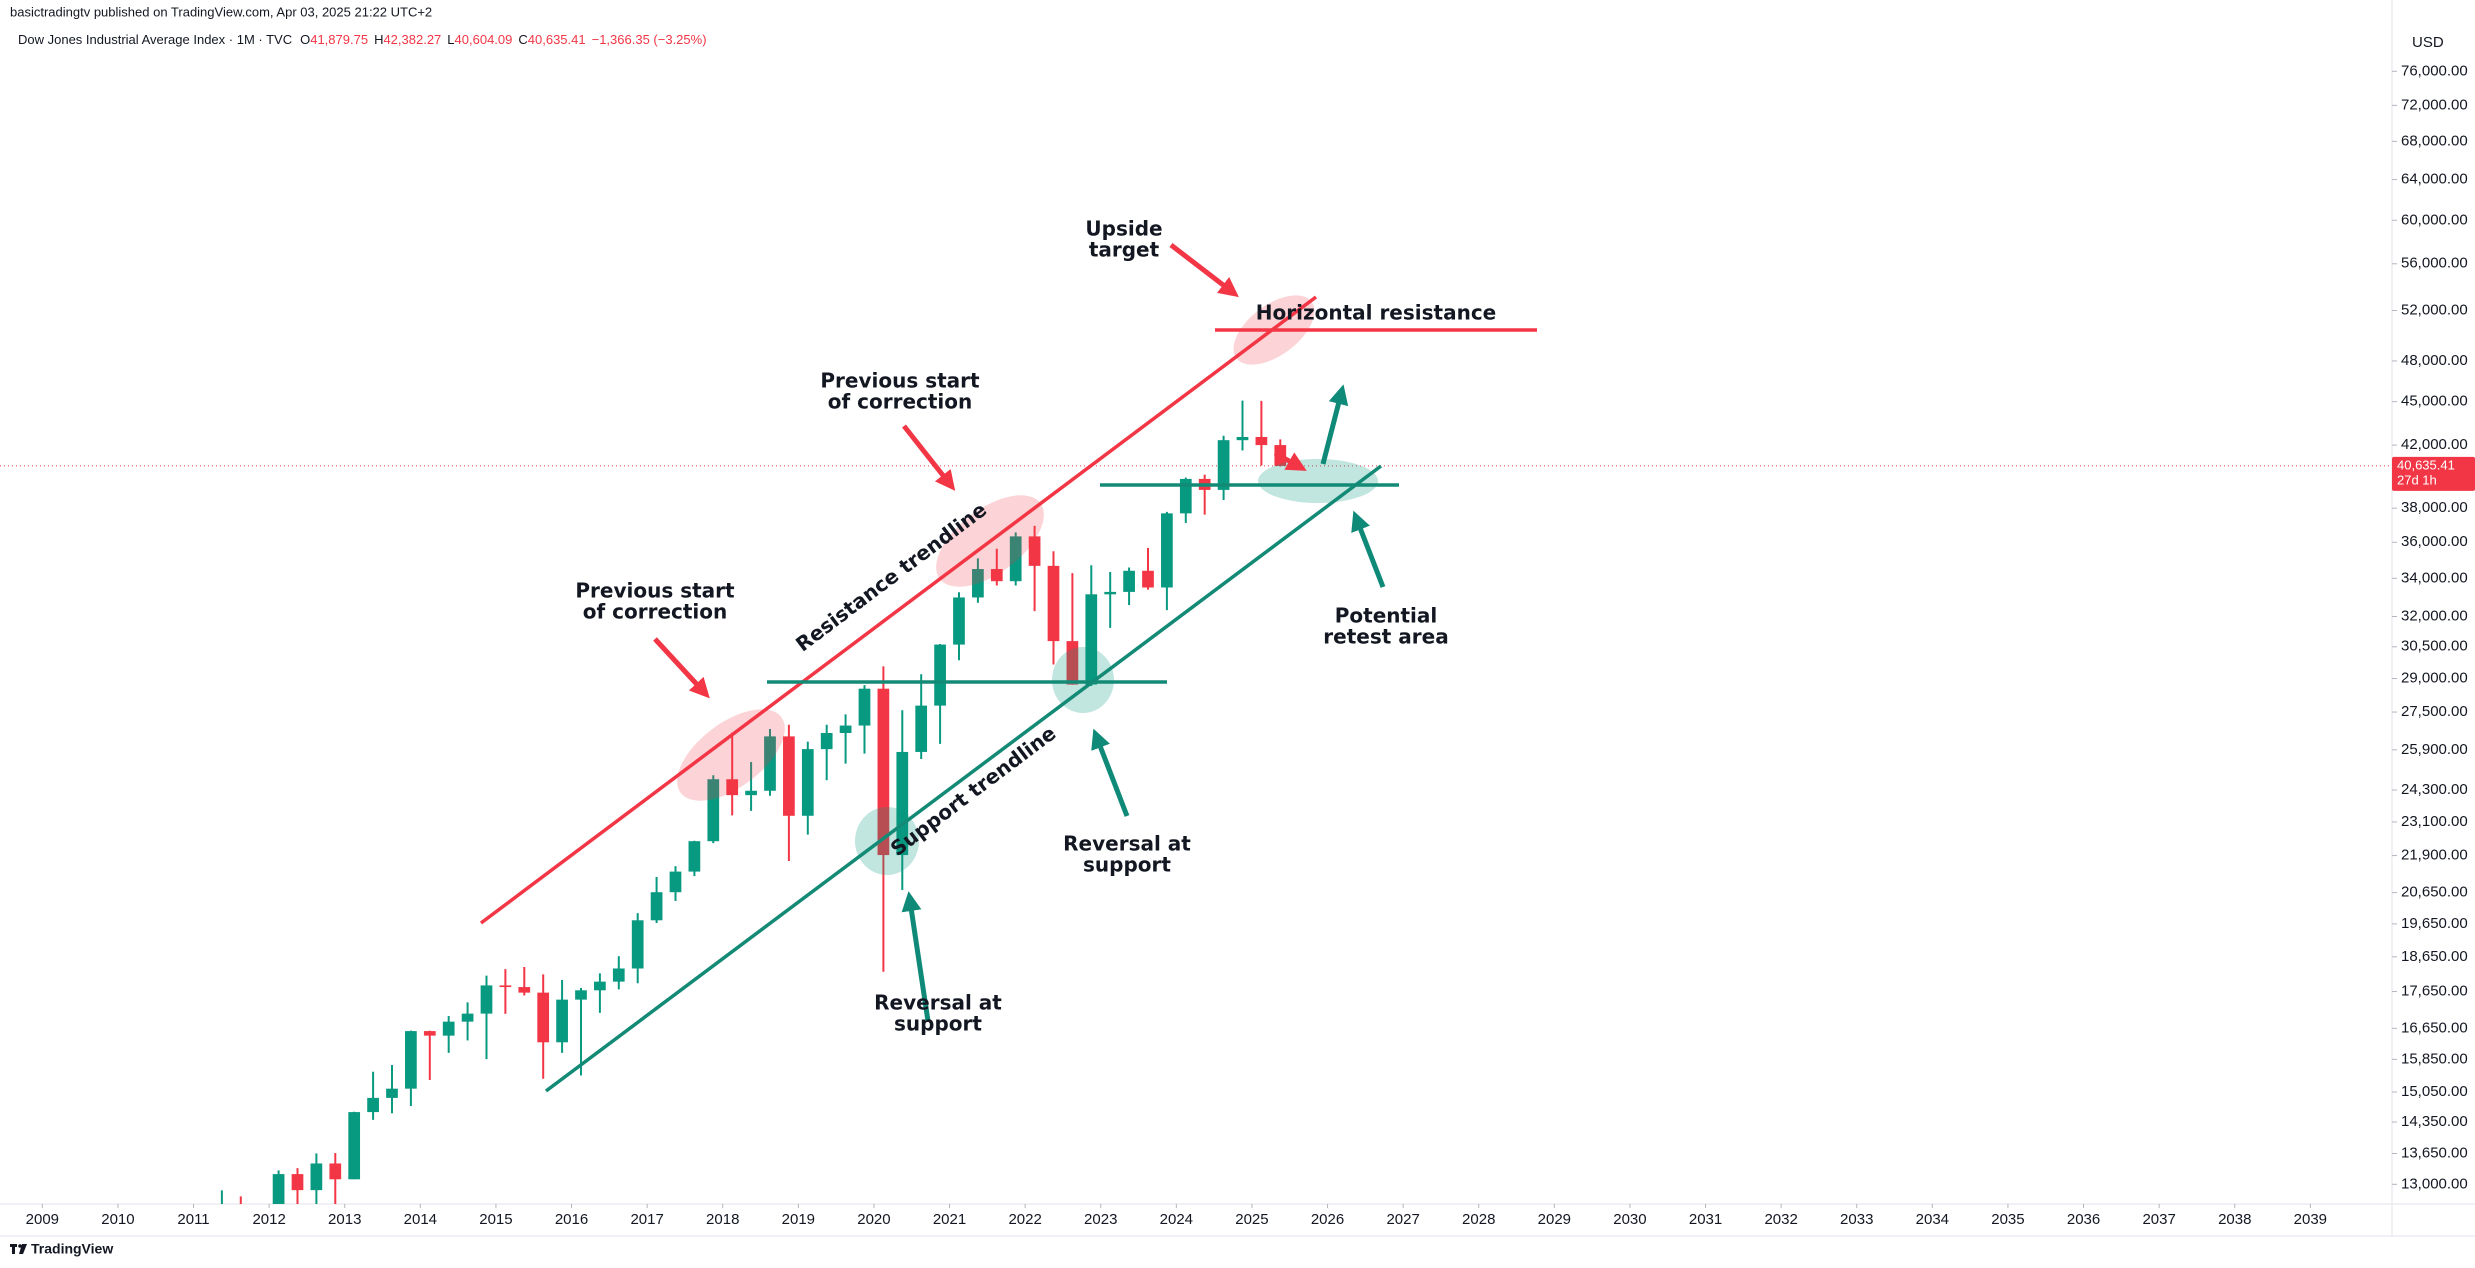 The width and height of the screenshot is (2475, 1268). I want to click on y-tick-label: 13,000.00, so click(2434, 1183).